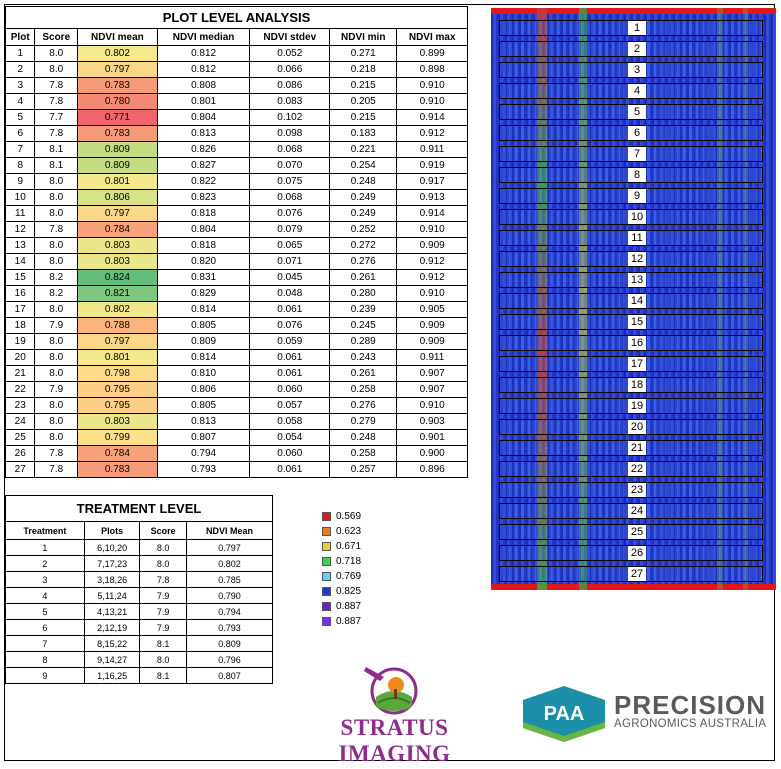  What do you see at coordinates (363, 85) in the screenshot?
I see `plot-cell-min: 0.215` at bounding box center [363, 85].